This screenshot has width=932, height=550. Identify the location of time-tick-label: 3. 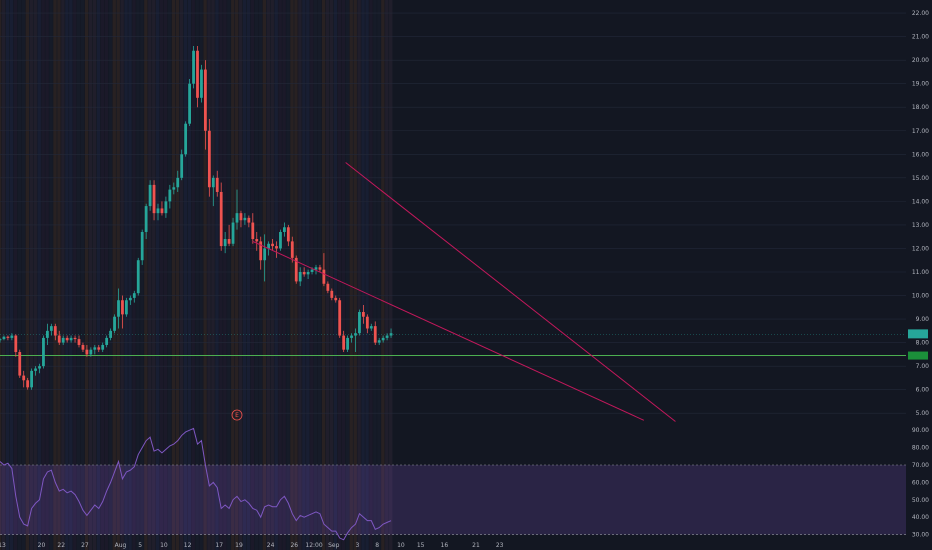
(358, 545).